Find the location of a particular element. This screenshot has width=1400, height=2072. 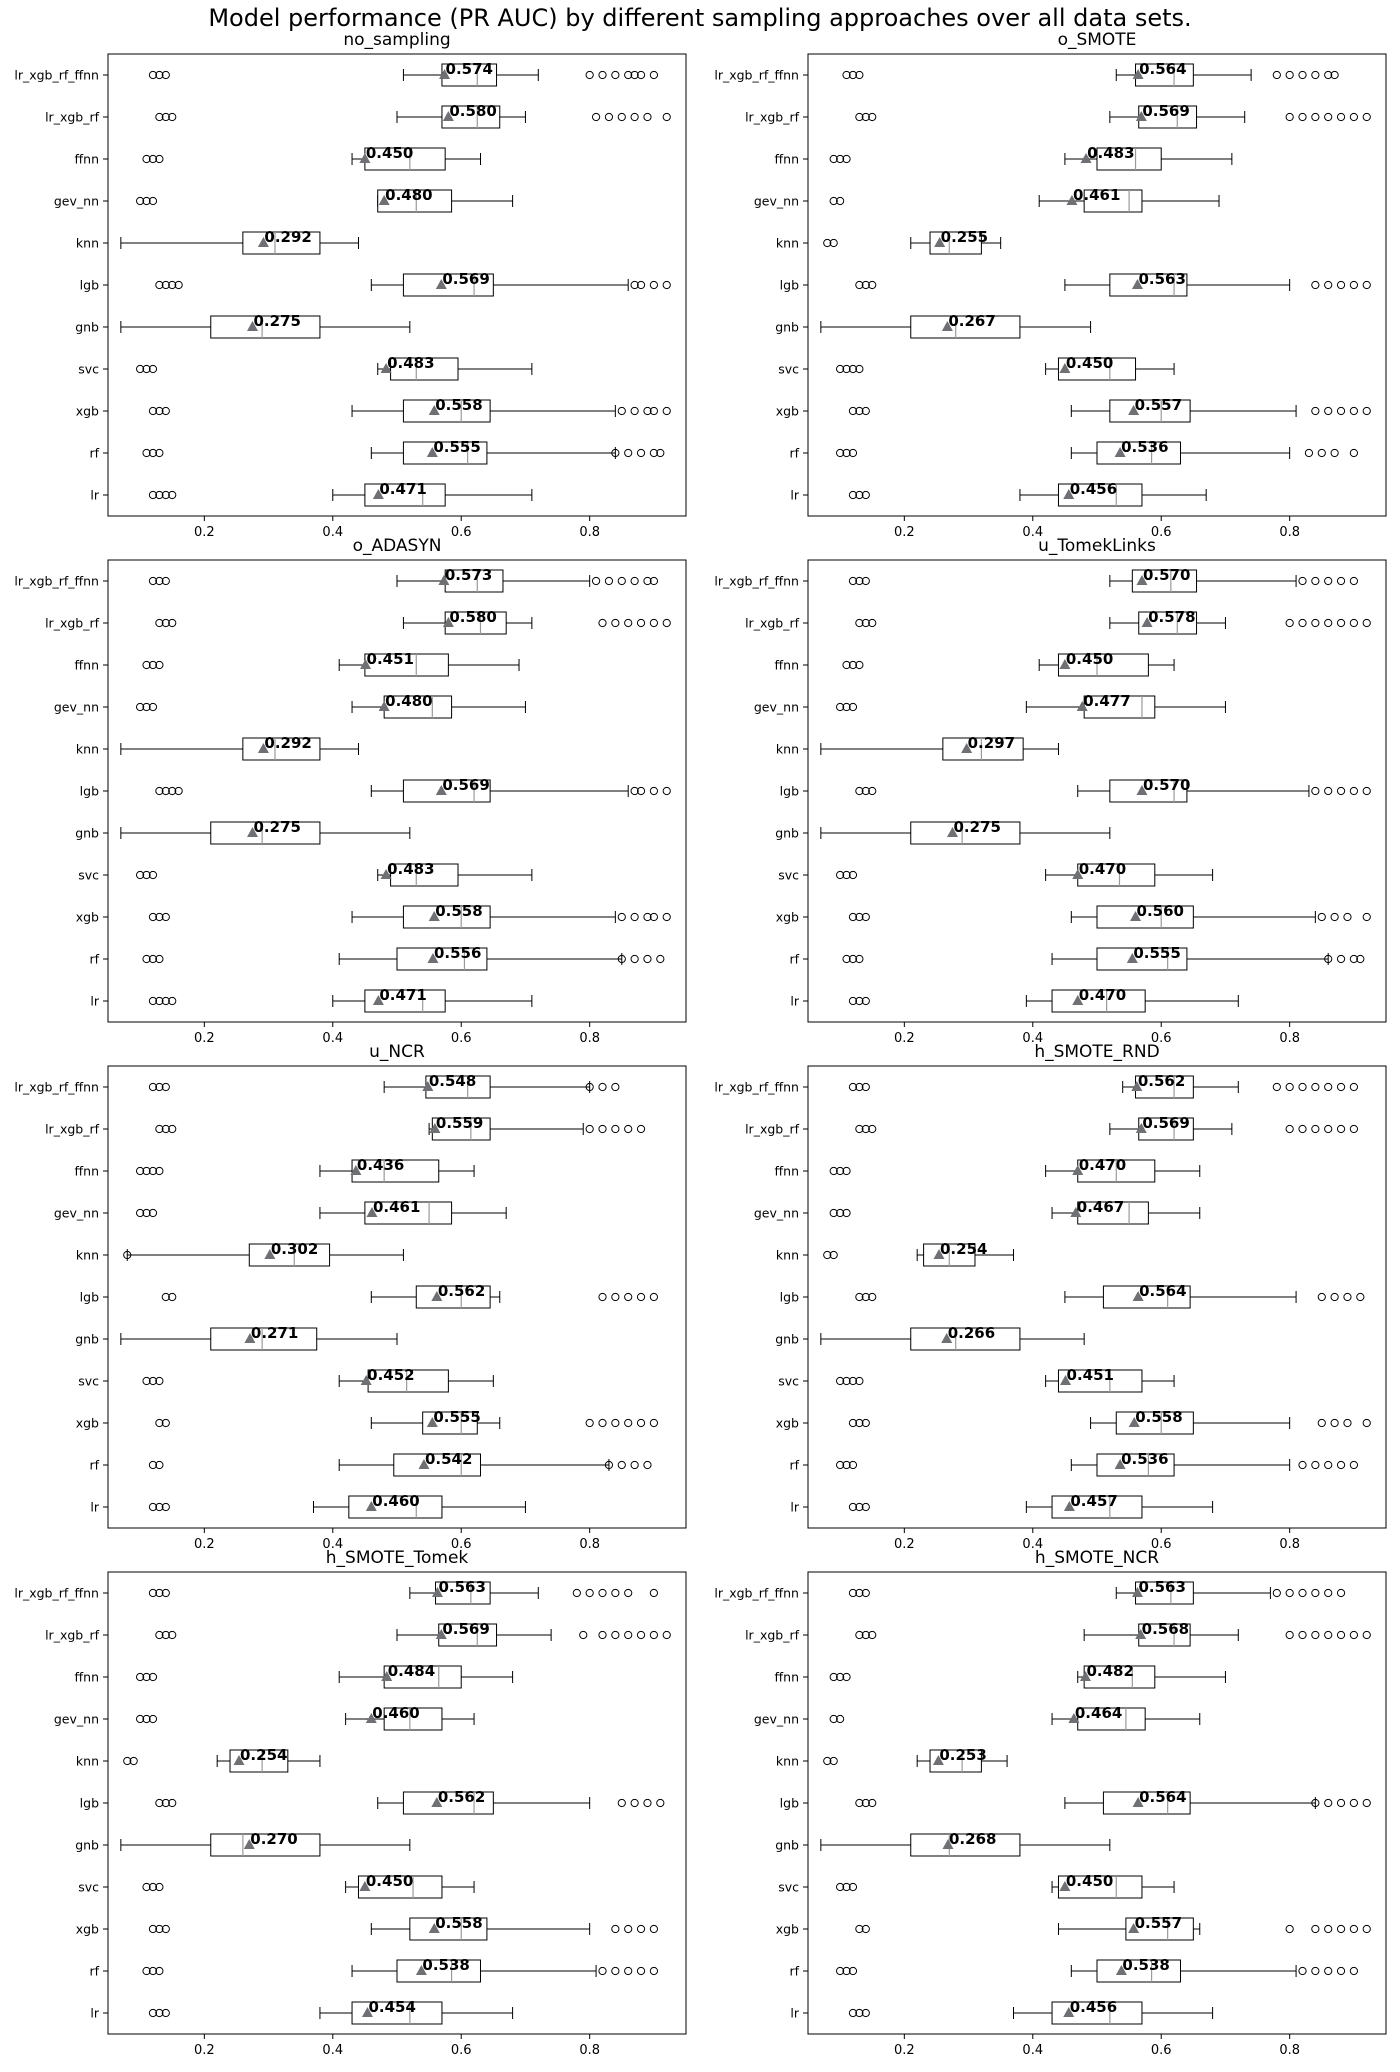

mean-value-label: 0.578 is located at coordinates (1171, 617).